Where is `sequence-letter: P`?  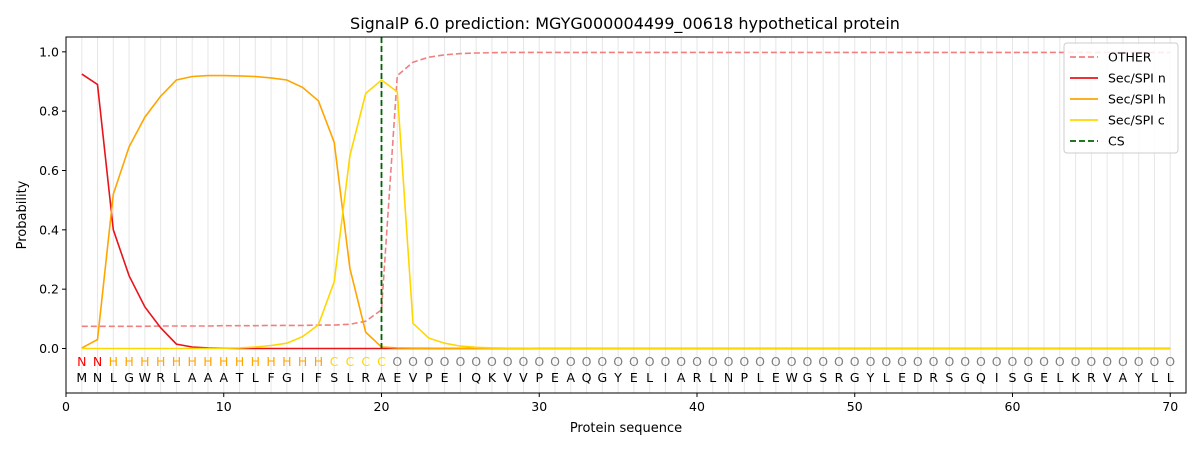
sequence-letter: P is located at coordinates (429, 377).